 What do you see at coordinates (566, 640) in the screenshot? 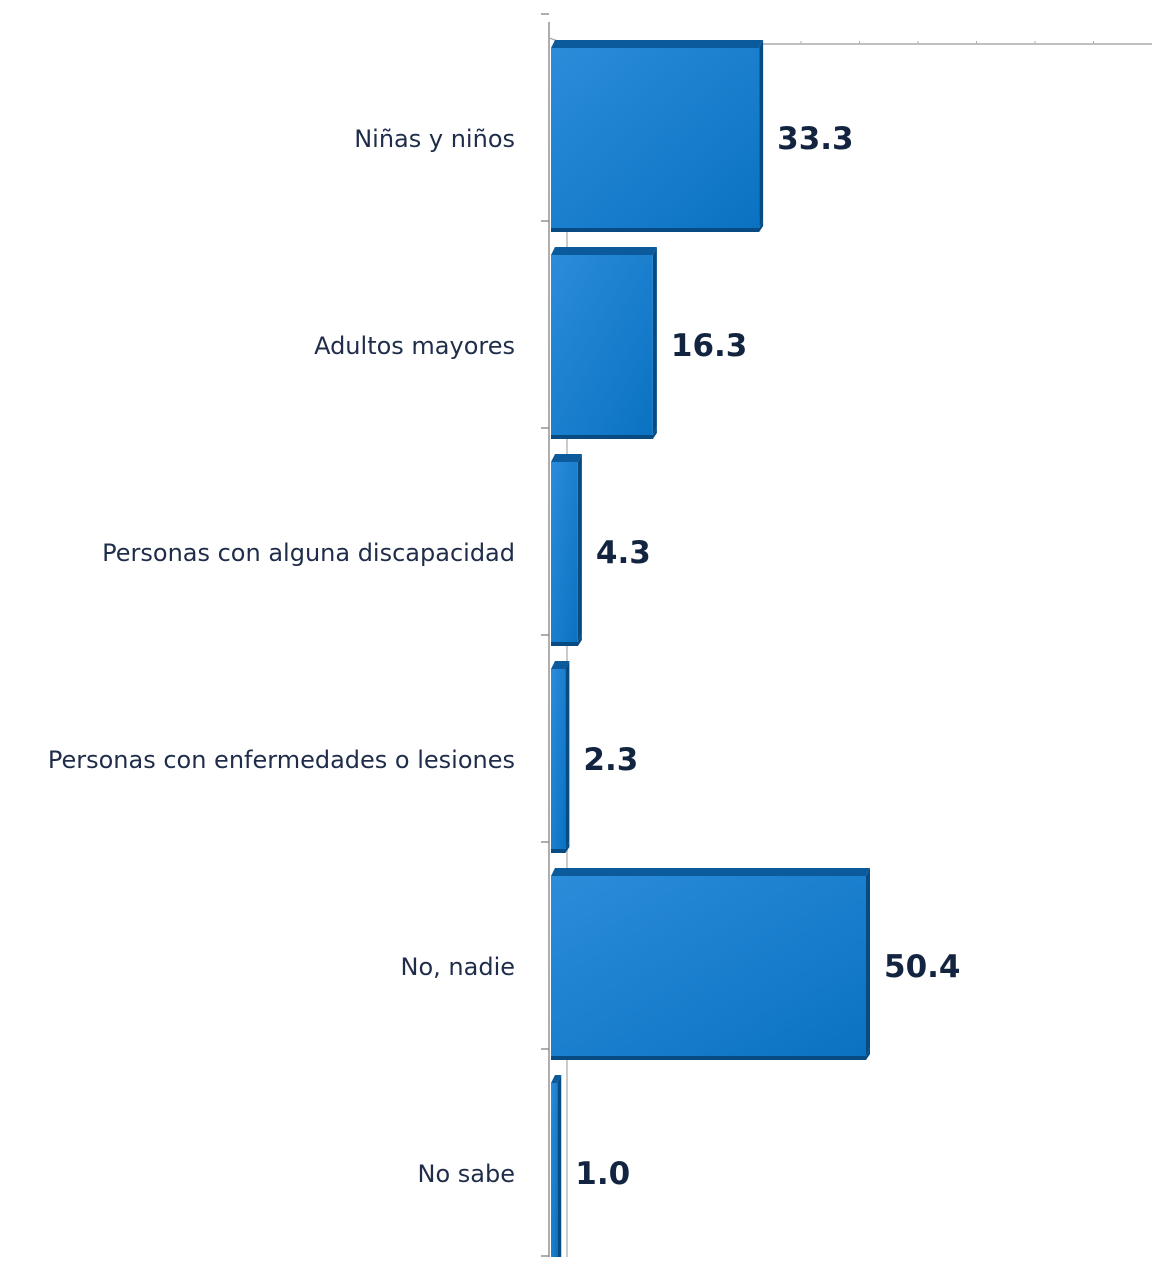
I see `bar-bottom-edge-personas-con-alguna-discapacidad` at bounding box center [566, 640].